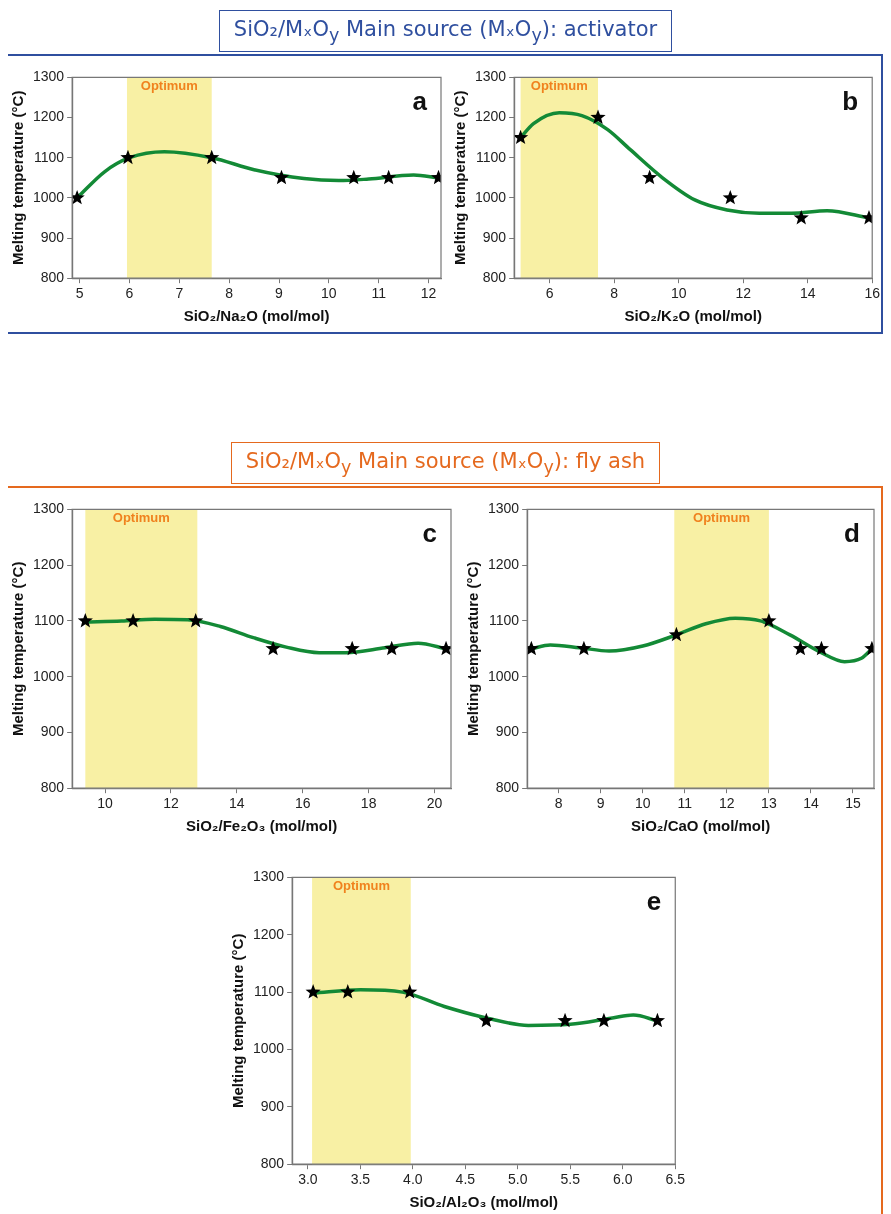  What do you see at coordinates (484, 1202) in the screenshot?
I see `x-axis-title: SiO₂/Al₂O₃ (mol/mol)` at bounding box center [484, 1202].